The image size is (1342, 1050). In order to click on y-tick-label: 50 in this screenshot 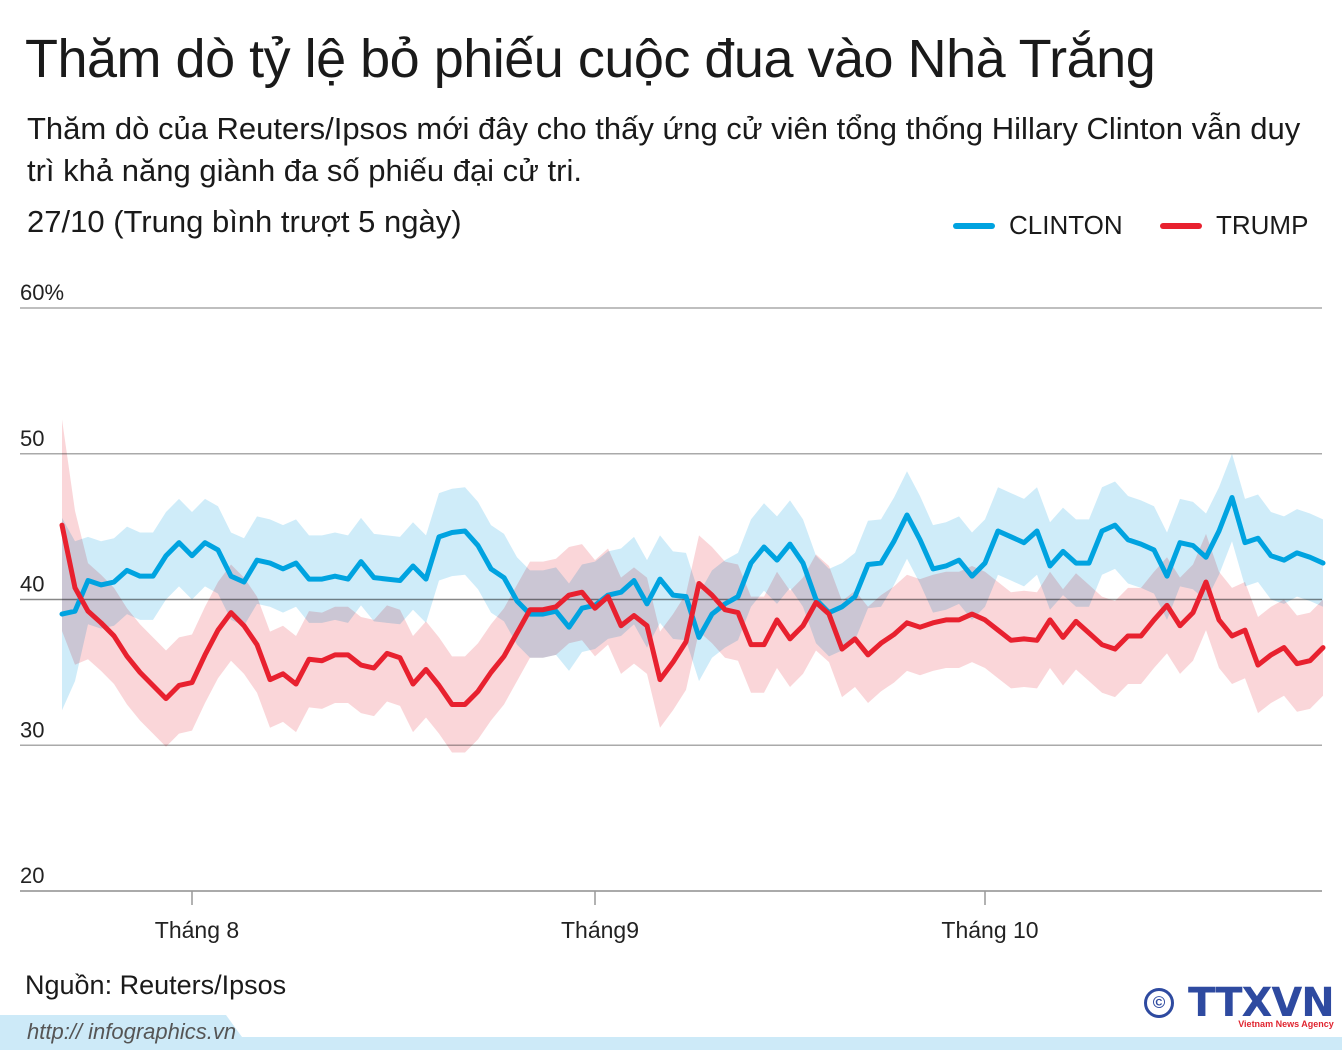, I will do `click(32, 438)`.